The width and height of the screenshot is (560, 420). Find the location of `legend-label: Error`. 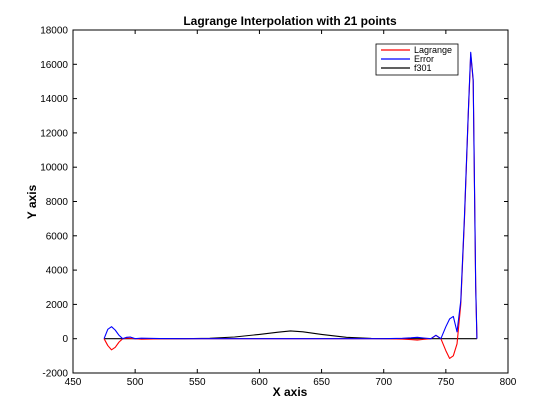

legend-label: Error is located at coordinates (424, 59).